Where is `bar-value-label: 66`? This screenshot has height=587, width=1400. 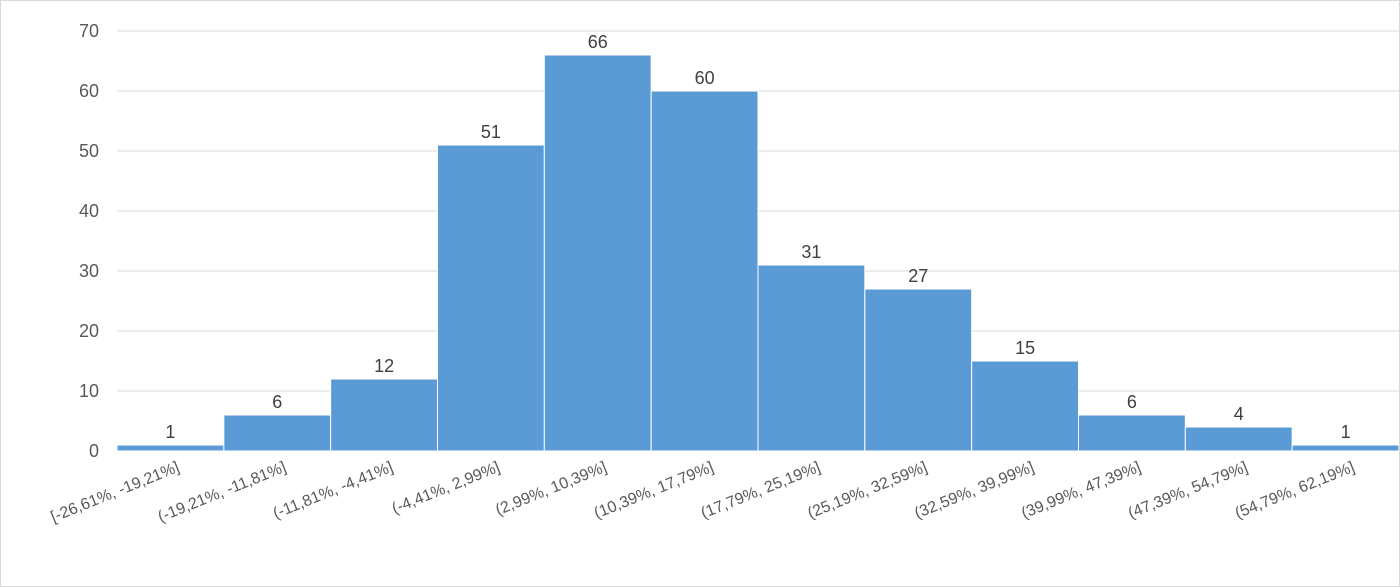 bar-value-label: 66 is located at coordinates (598, 42).